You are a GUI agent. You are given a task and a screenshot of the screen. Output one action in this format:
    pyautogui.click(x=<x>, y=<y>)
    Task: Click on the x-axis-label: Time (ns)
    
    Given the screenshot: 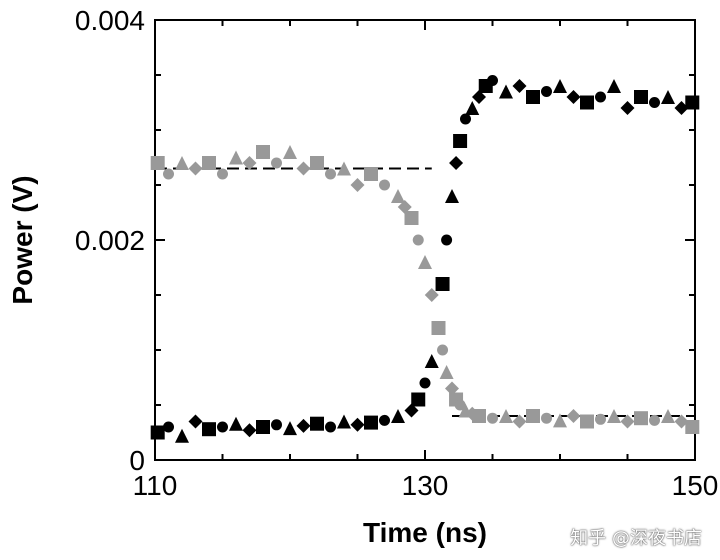 What is the action you would take?
    pyautogui.click(x=425, y=532)
    